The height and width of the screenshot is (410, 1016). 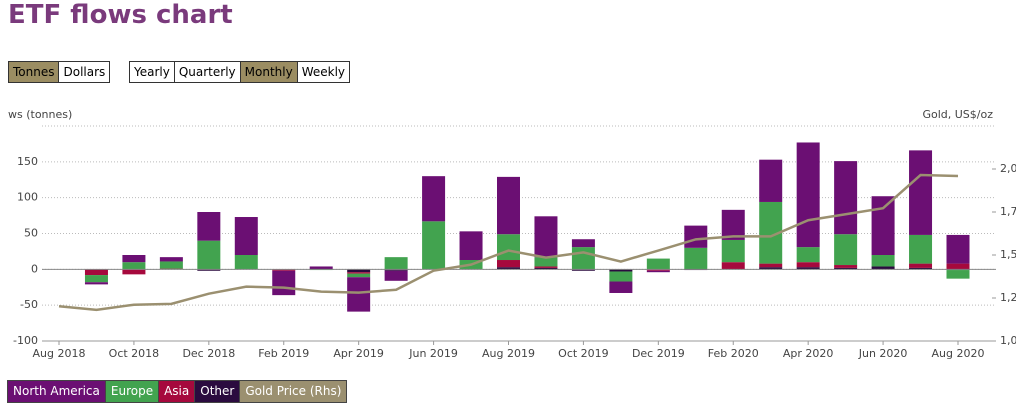 What do you see at coordinates (217, 391) in the screenshot?
I see `legend-item: Other` at bounding box center [217, 391].